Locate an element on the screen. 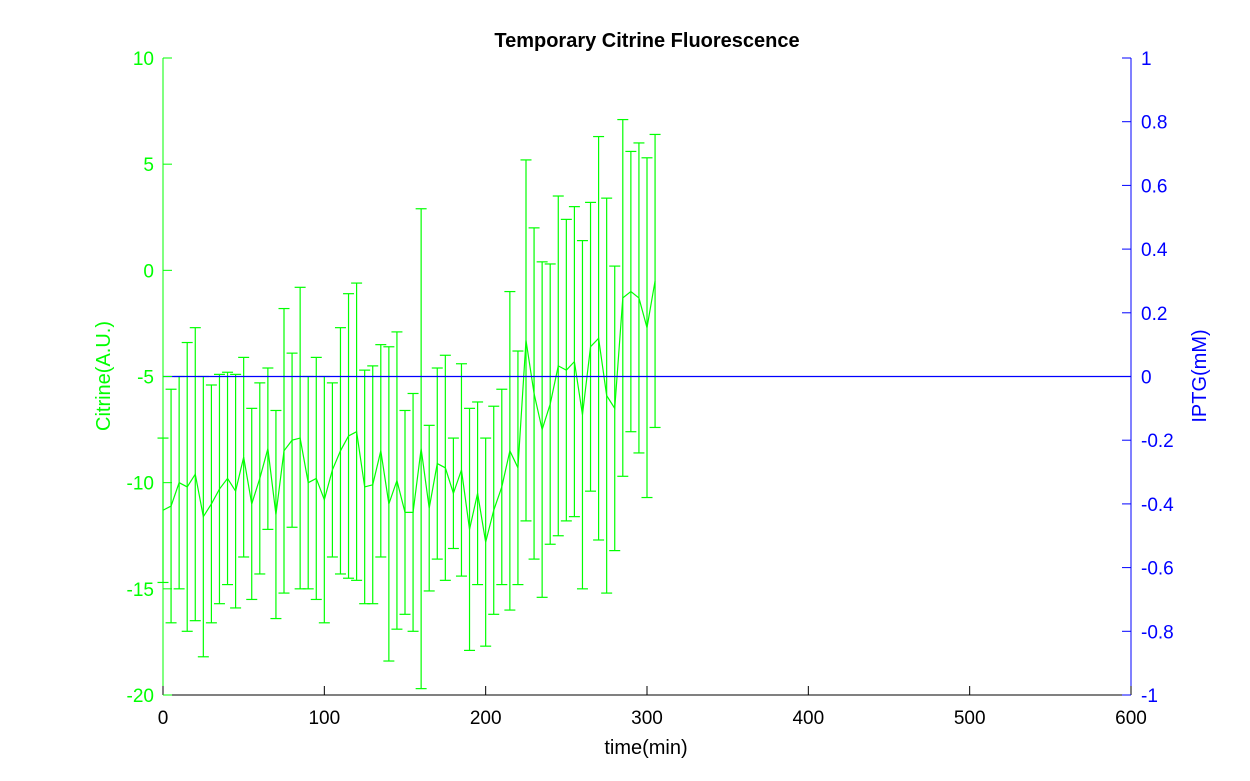 The height and width of the screenshot is (781, 1250). y-left-tick-label: 5 is located at coordinates (148, 165).